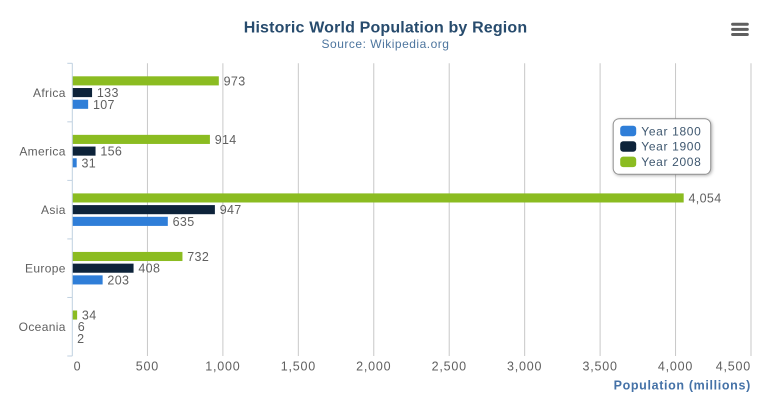 This screenshot has width=769, height=416. I want to click on svg-text: Year 1800, so click(671, 131).